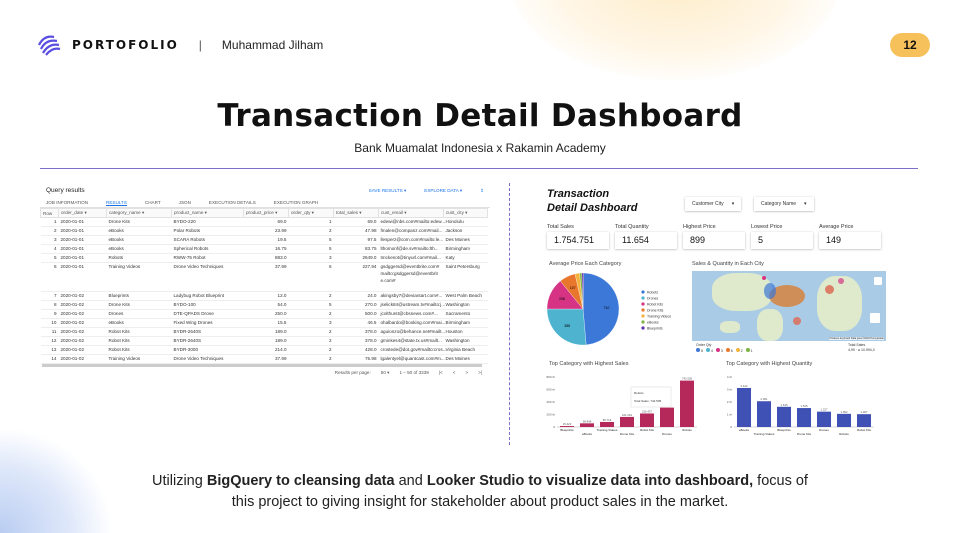 Image resolution: width=960 pixels, height=533 pixels. Describe the element at coordinates (653, 322) in the screenshot. I see `legend-label: eBooks` at that location.